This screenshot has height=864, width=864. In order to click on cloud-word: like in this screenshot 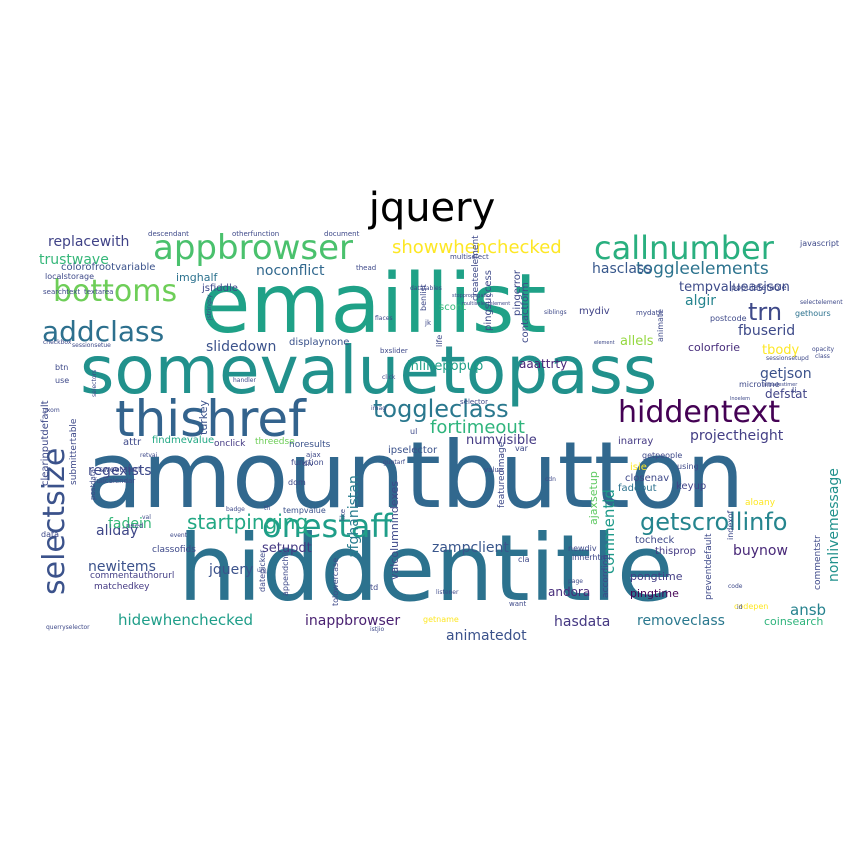, I will do `click(343, 515)`.